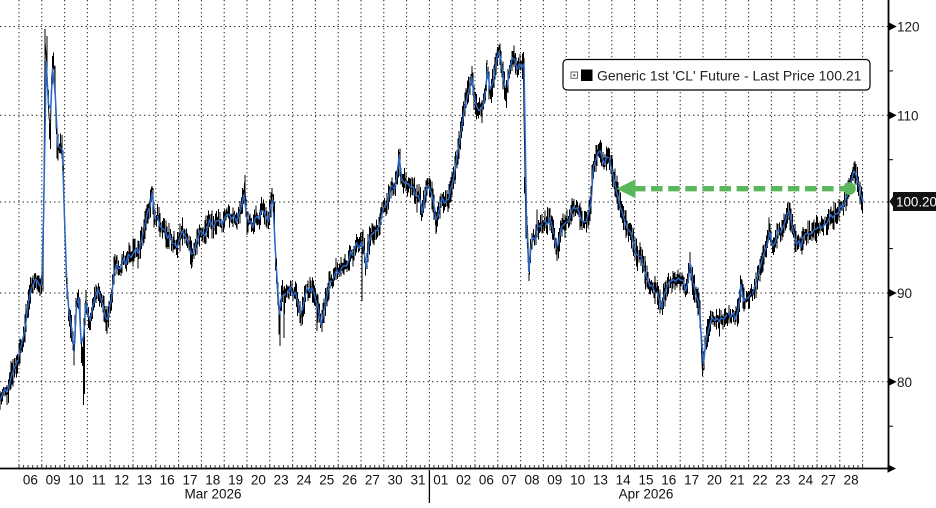  What do you see at coordinates (440, 480) in the screenshot?
I see `svg-text: 01` at bounding box center [440, 480].